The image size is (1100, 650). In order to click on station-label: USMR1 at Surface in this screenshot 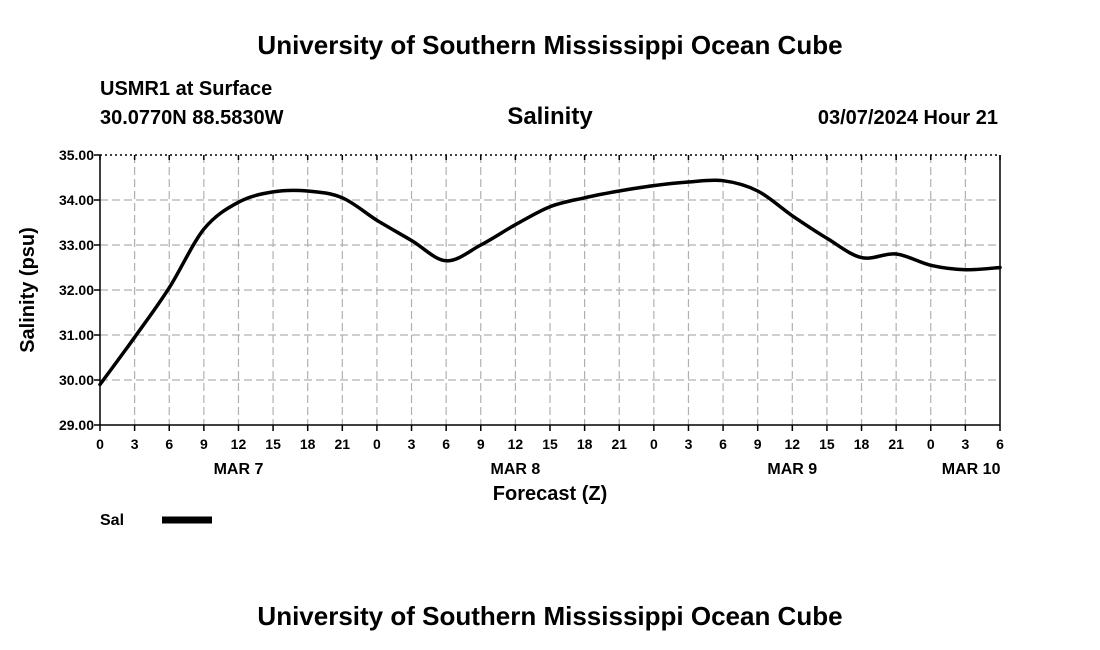, I will do `click(186, 89)`.